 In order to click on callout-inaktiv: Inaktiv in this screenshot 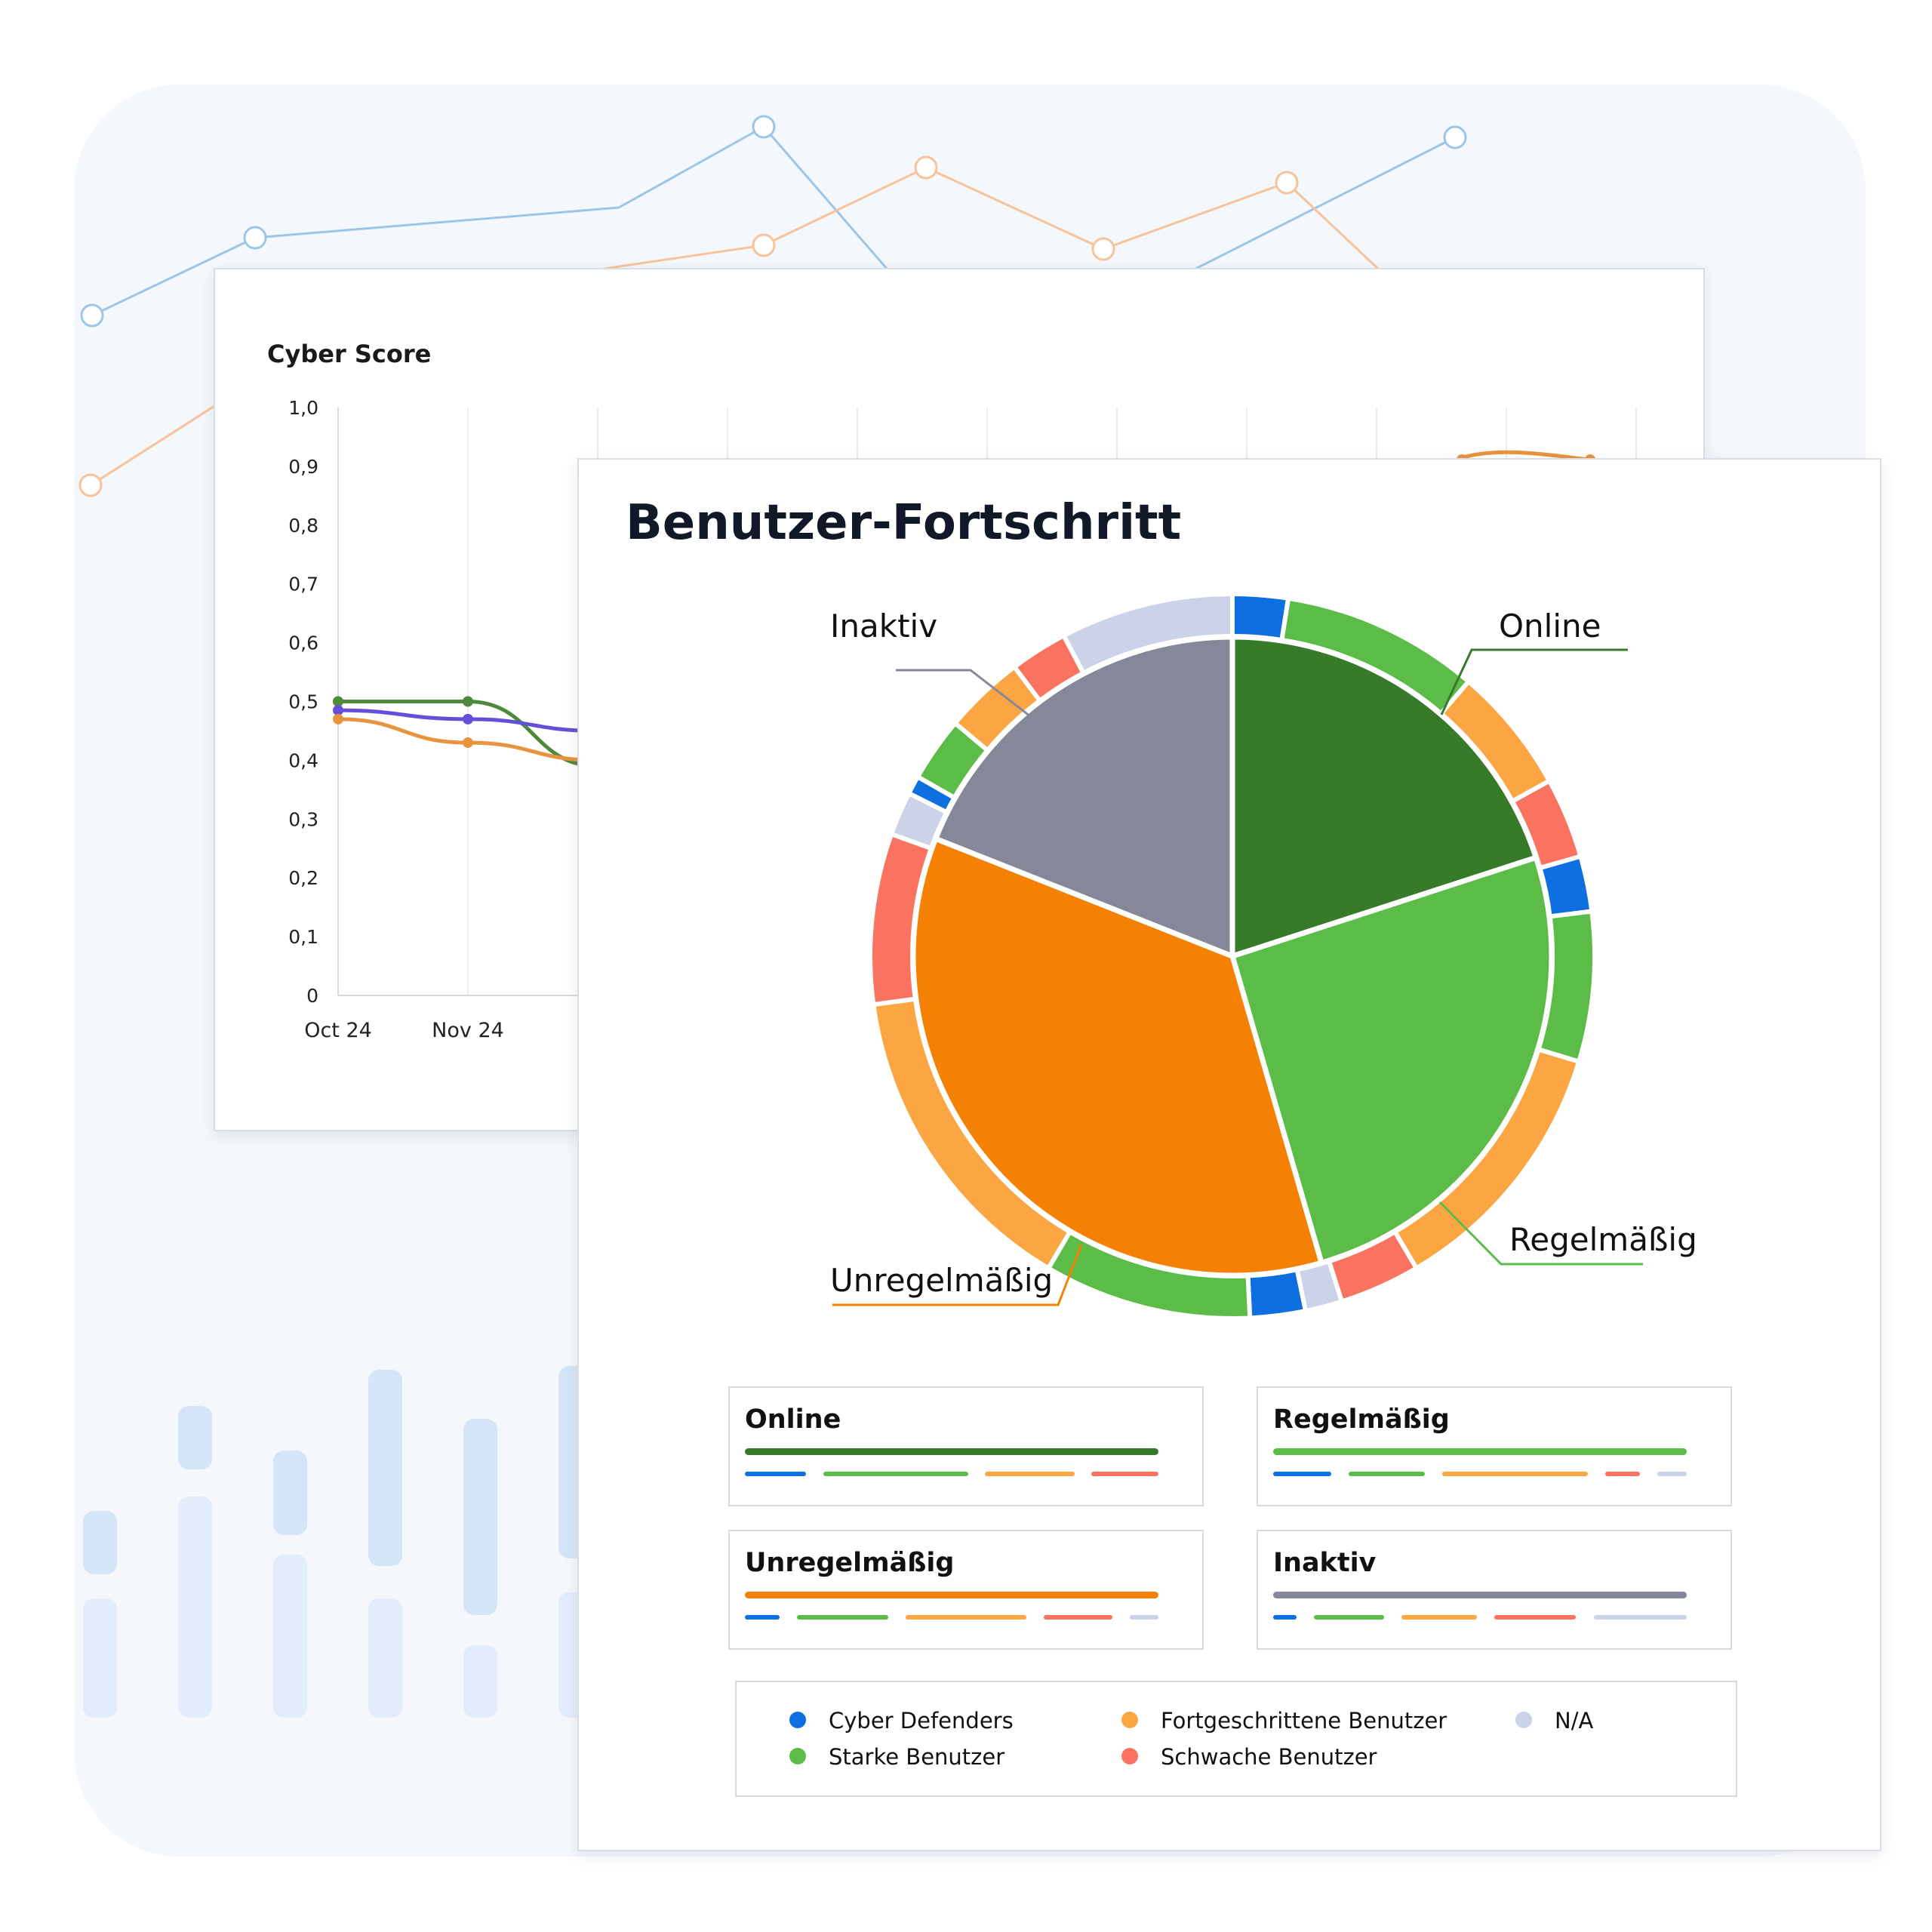, I will do `click(883, 626)`.